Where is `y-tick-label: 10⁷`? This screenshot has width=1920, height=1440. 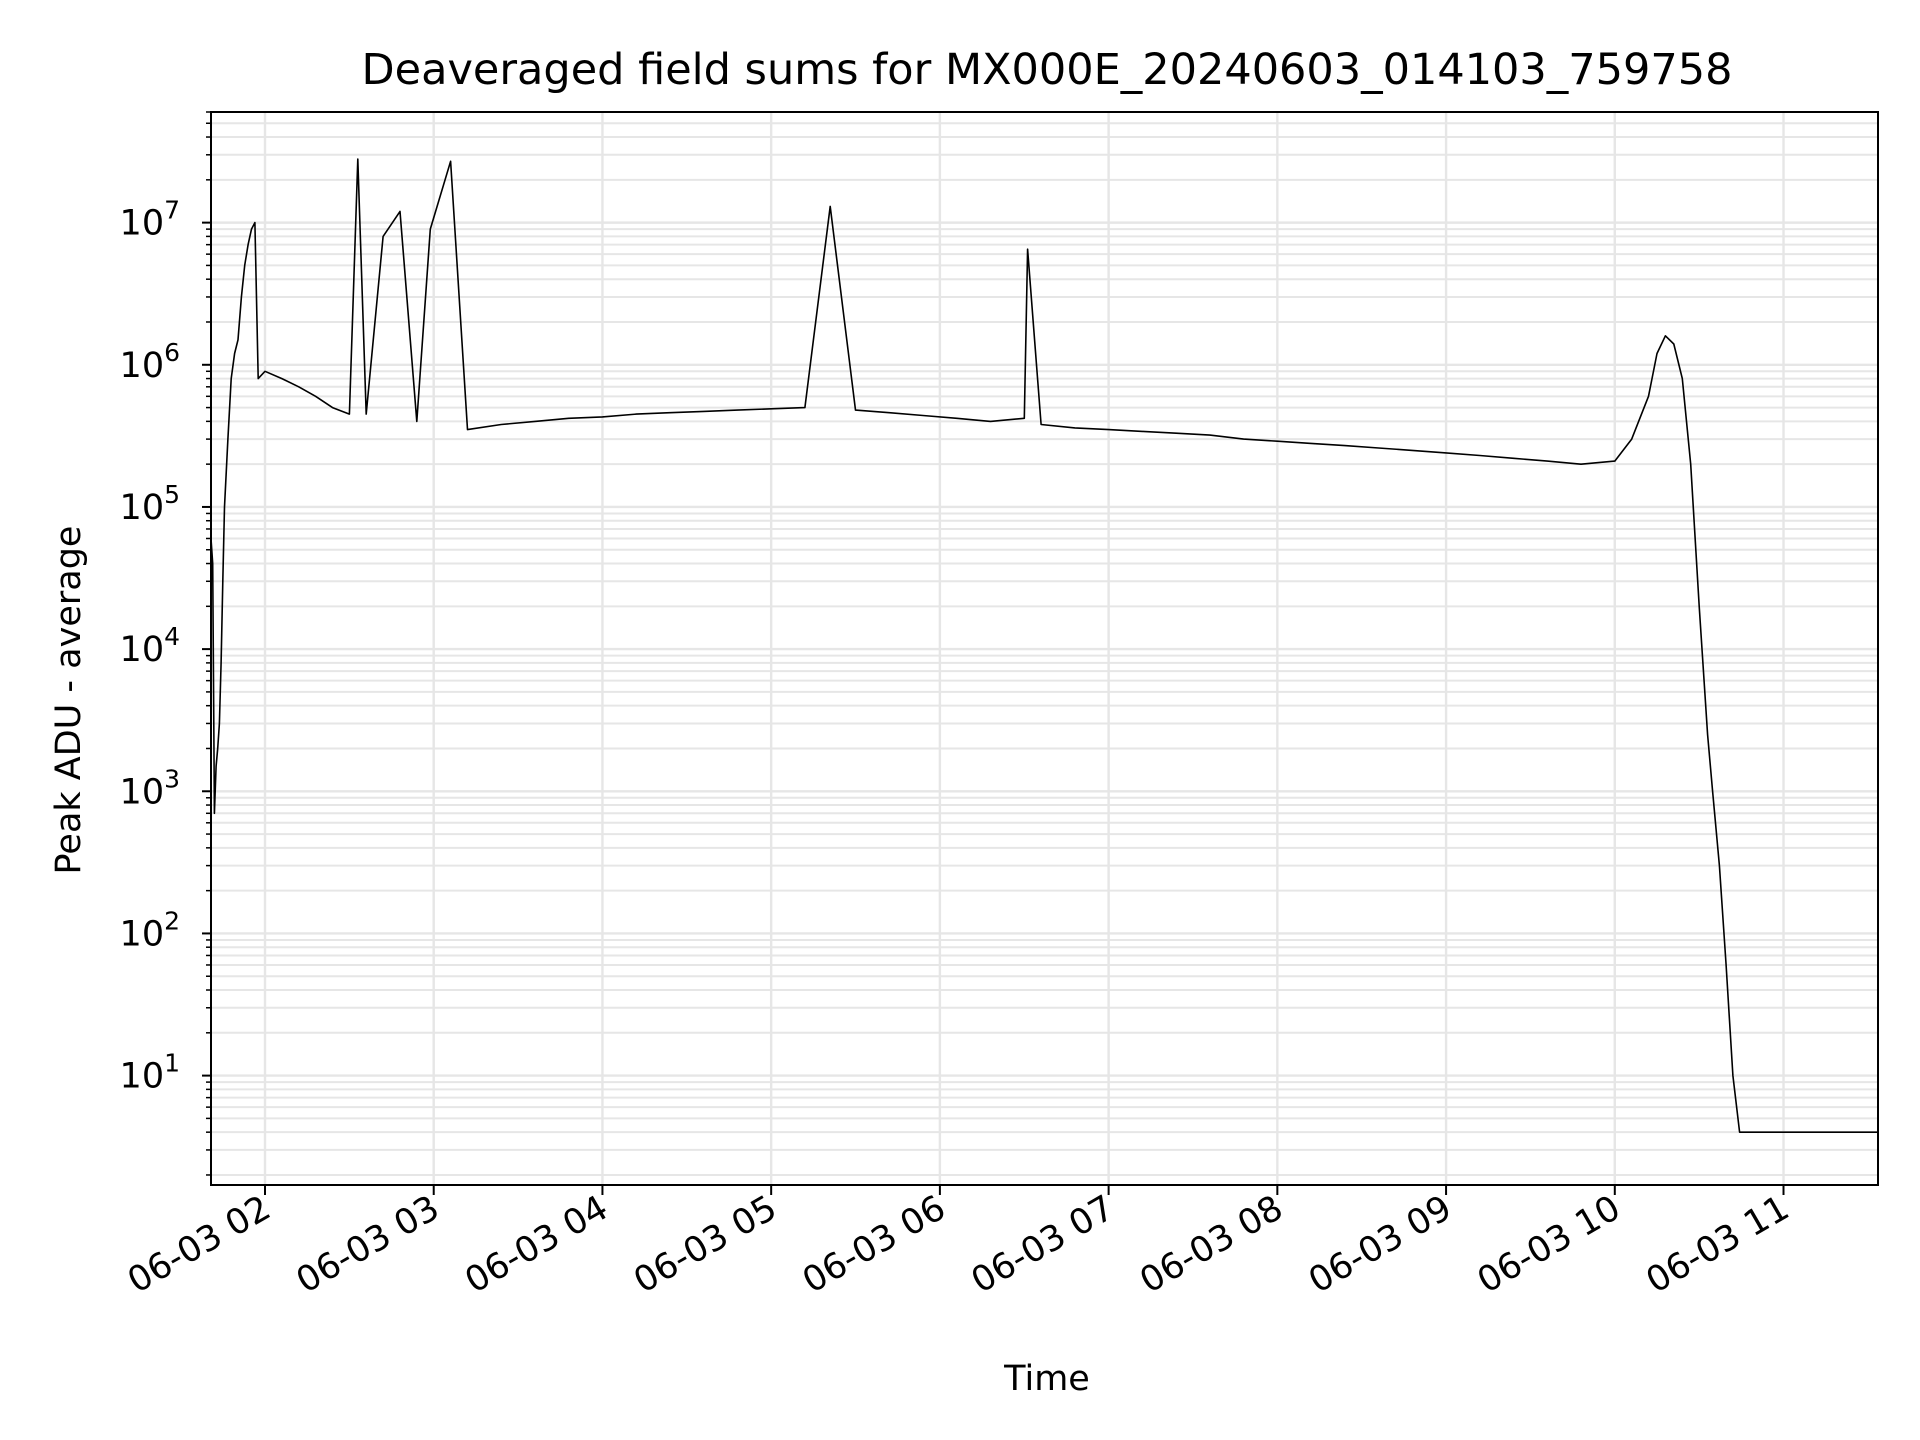
y-tick-label: 10⁷ is located at coordinates (150, 220).